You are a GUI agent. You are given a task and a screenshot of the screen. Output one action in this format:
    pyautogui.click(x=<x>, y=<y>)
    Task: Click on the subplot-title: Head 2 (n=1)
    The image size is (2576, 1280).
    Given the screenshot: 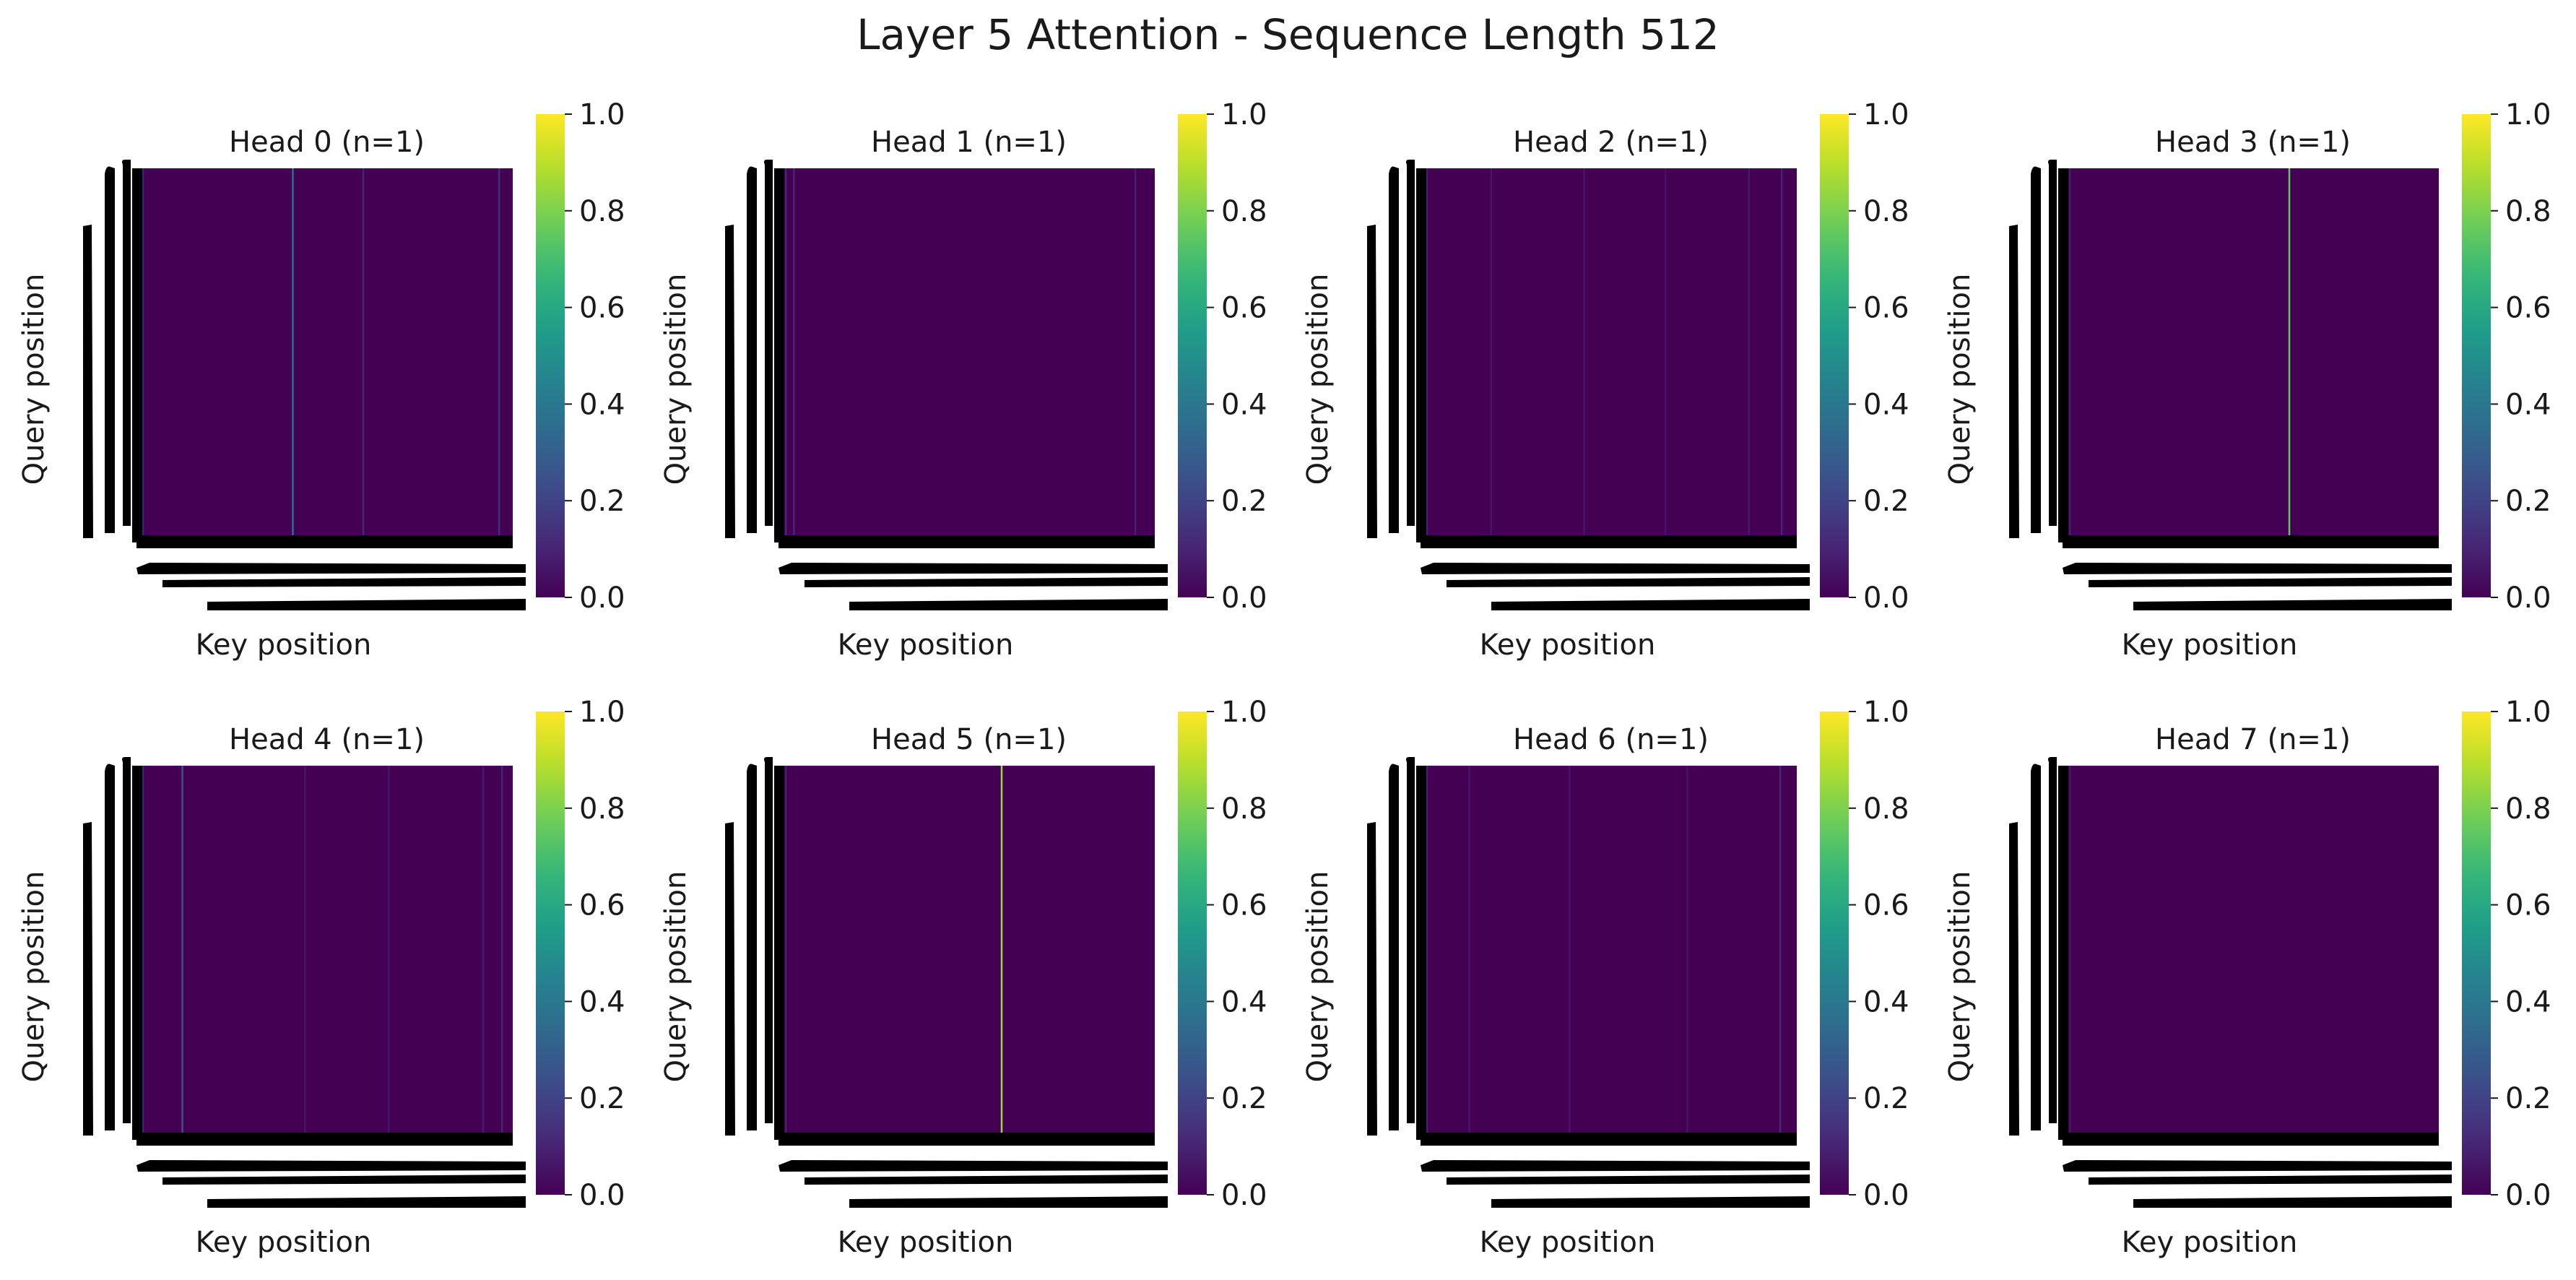 What is the action you would take?
    pyautogui.click(x=1611, y=142)
    